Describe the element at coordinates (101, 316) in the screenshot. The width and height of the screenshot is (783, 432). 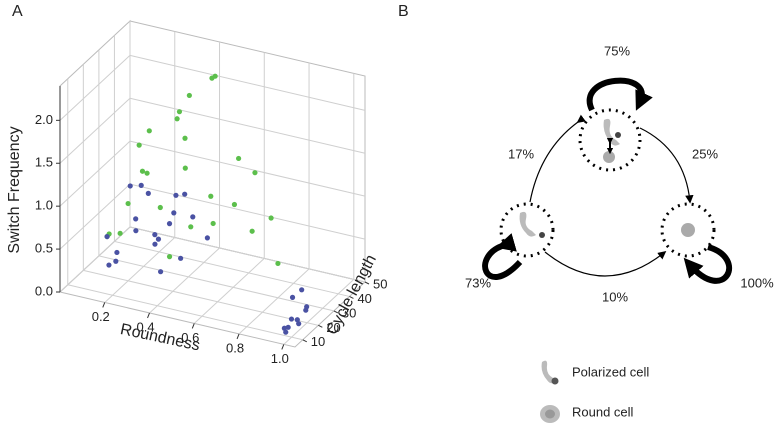
I see `x-tick-label: 0.2` at that location.